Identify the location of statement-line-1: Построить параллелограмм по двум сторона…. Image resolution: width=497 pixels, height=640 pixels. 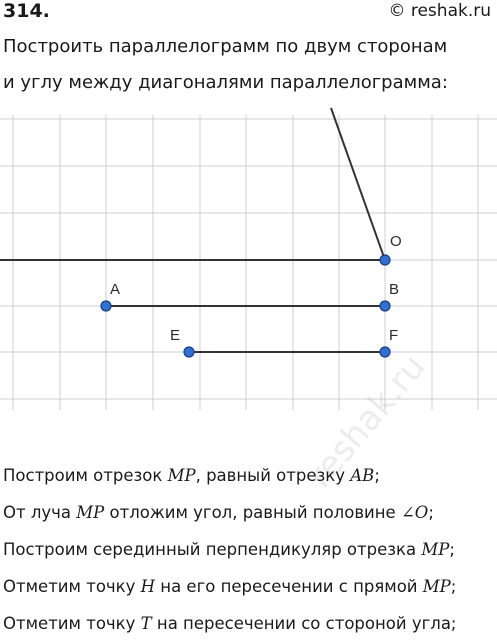
(225, 46).